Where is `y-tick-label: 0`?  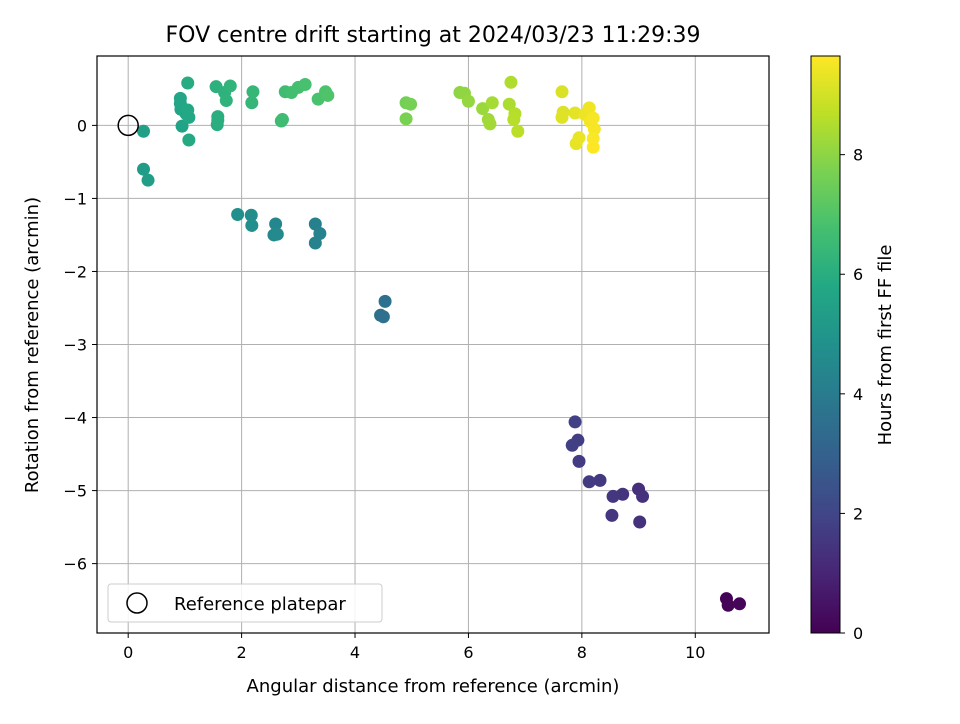
y-tick-label: 0 is located at coordinates (82, 125).